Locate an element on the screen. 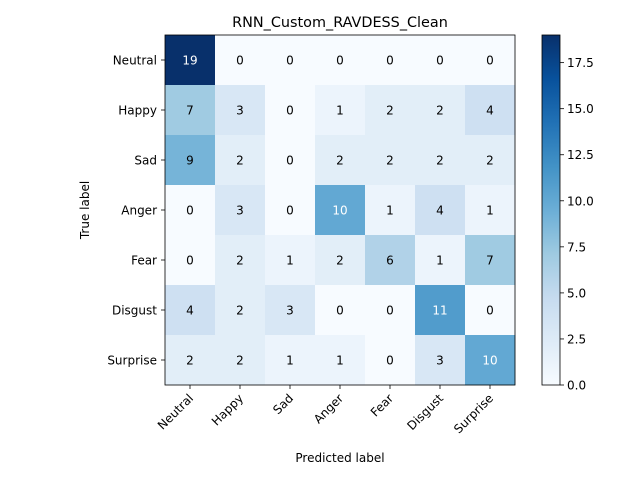 The image size is (640, 480). y-tick-label: Neutral is located at coordinates (135, 61).